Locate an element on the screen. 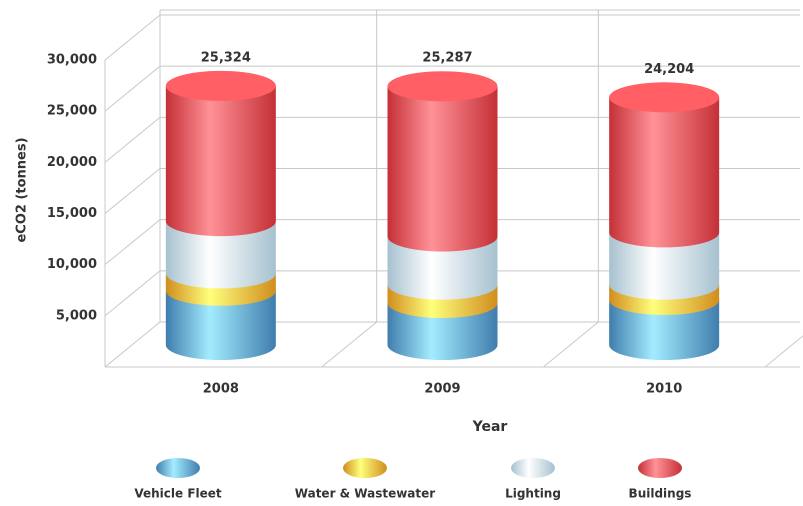 Image resolution: width=803 pixels, height=506 pixels. x-tick-label: 2008 is located at coordinates (221, 389).